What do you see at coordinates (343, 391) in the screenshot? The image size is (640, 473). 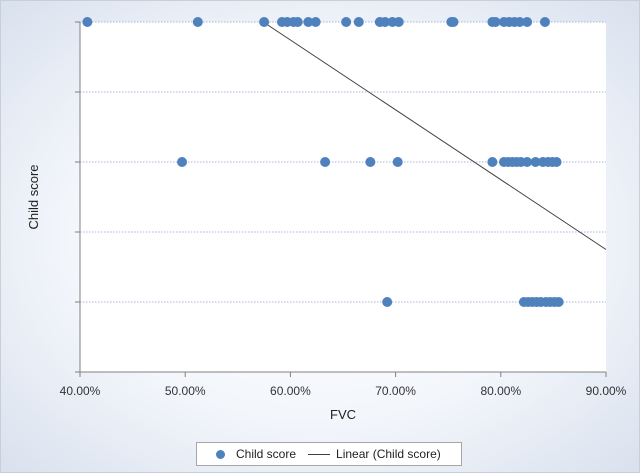 I see `x-tick-labels: 40.00% 50.00% 60.00% 70.00% 80.00% 90.00%` at bounding box center [343, 391].